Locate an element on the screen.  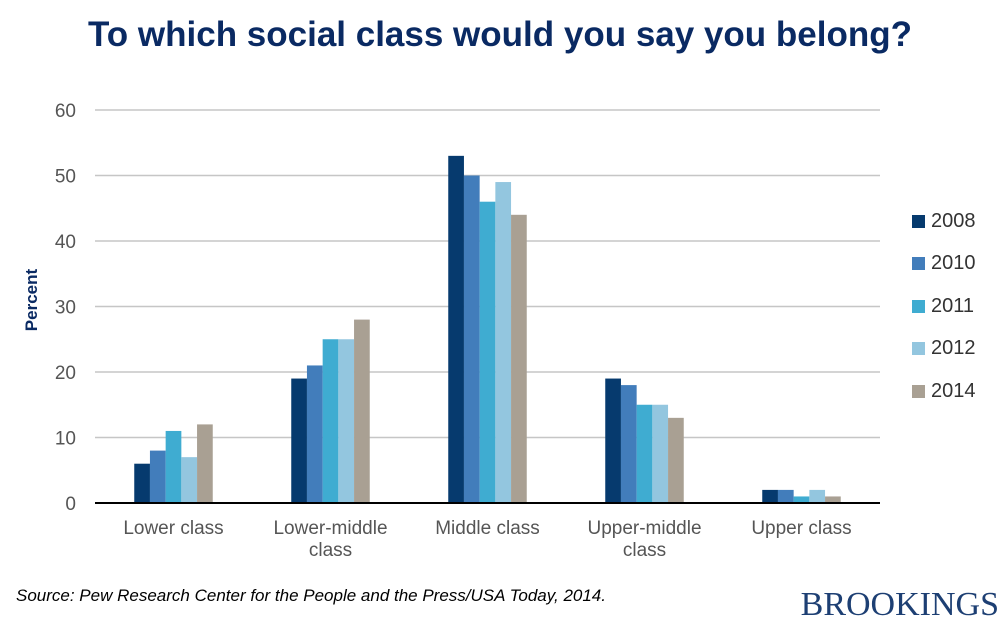
legend-label: 2008 is located at coordinates (953, 220).